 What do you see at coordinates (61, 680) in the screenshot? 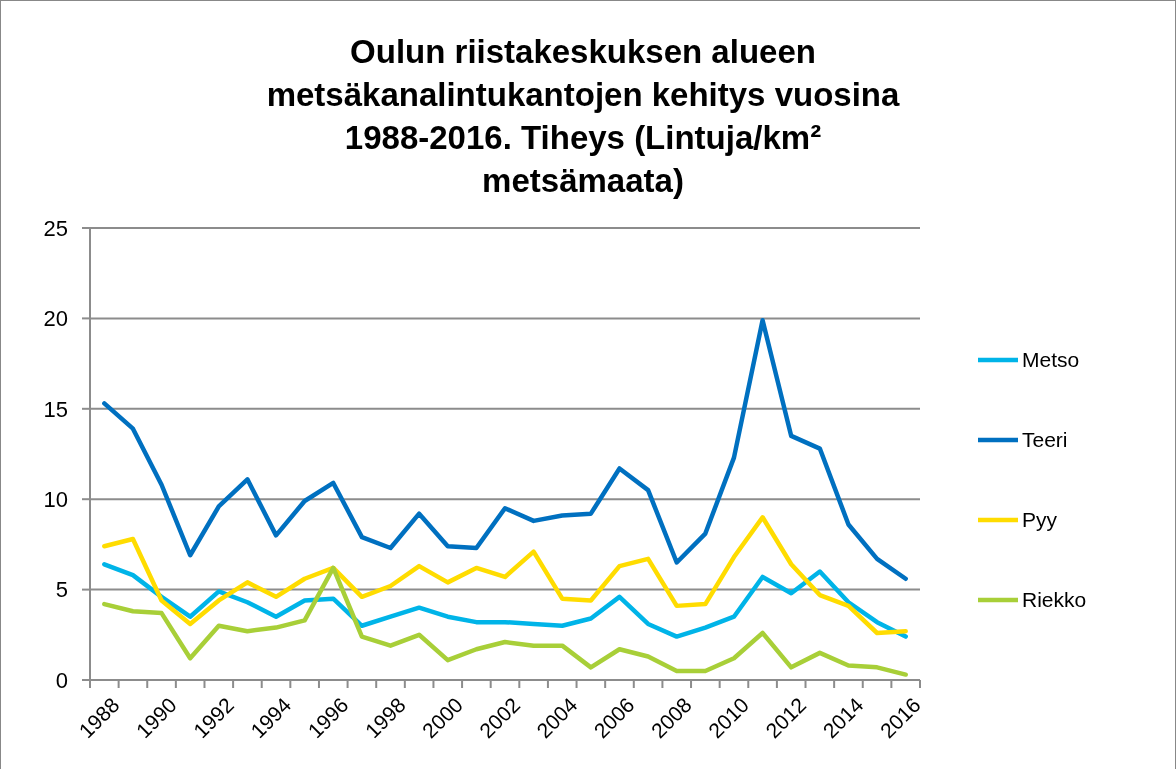
I see `y-tick-label: 0` at bounding box center [61, 680].